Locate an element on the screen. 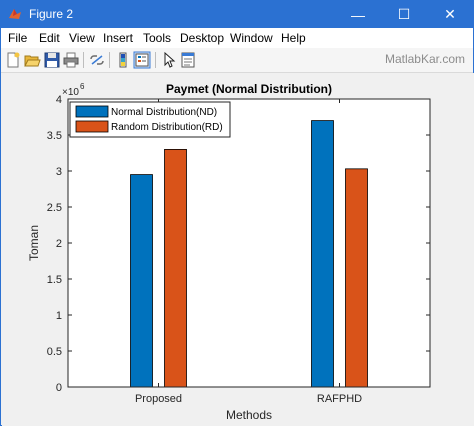  y-exponent-power: 6 is located at coordinates (82, 86).